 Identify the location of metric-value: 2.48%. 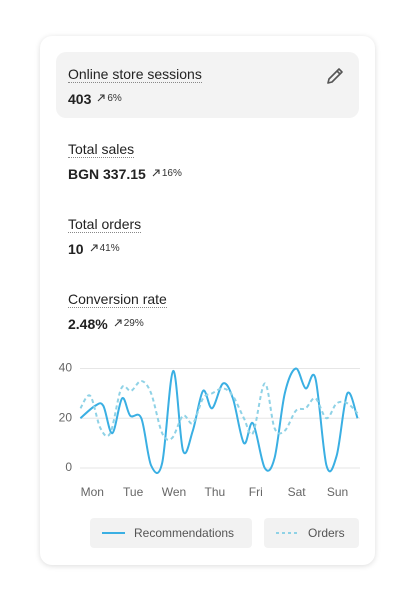
(88, 324).